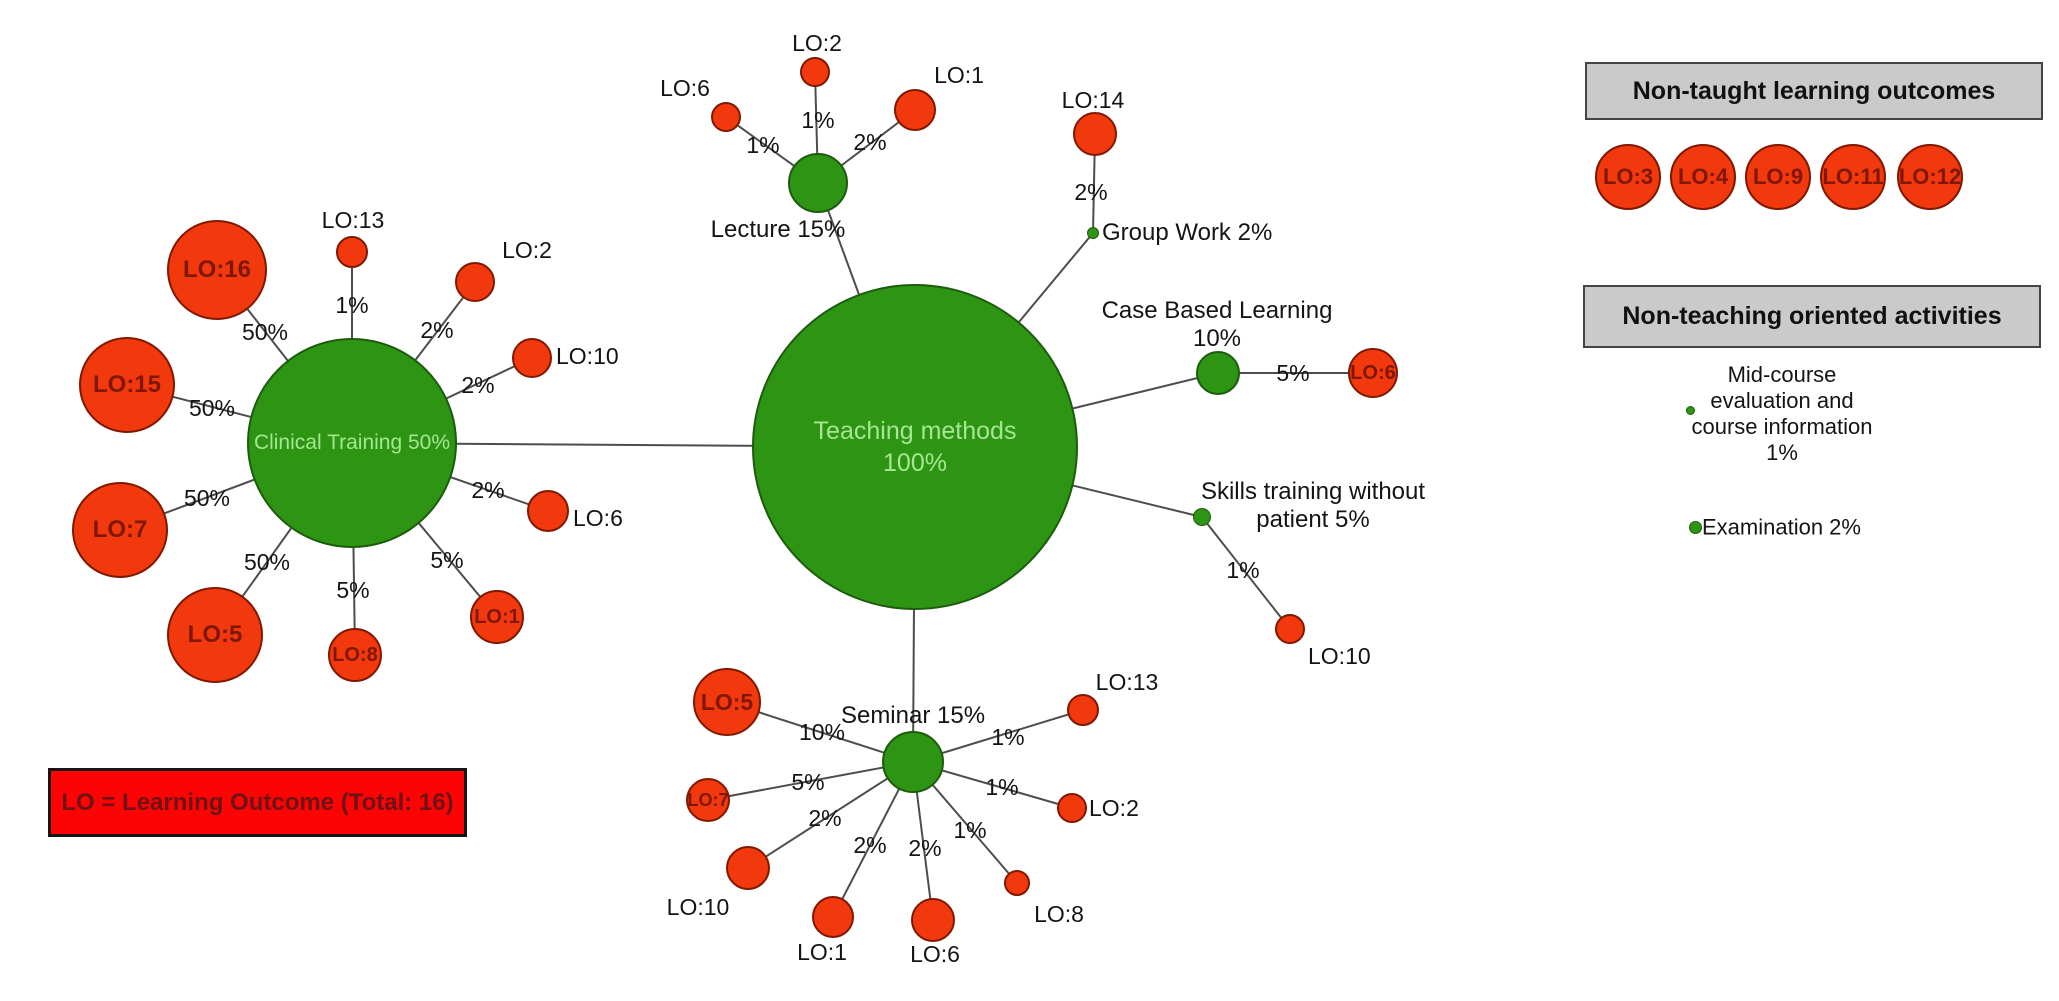 The height and width of the screenshot is (1001, 2059). I want to click on outcome-node-lecture-lo2, so click(815, 72).